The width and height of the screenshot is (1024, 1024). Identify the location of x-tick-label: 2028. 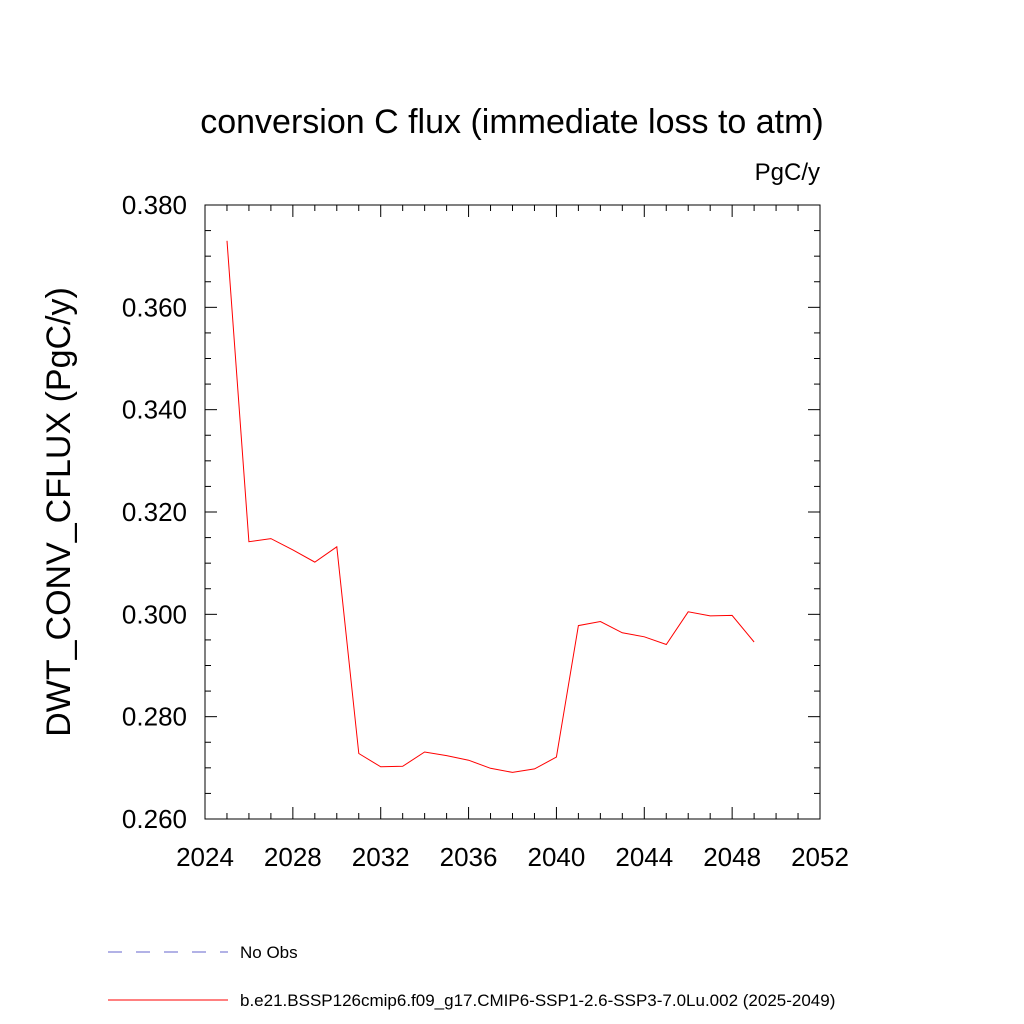
(293, 857).